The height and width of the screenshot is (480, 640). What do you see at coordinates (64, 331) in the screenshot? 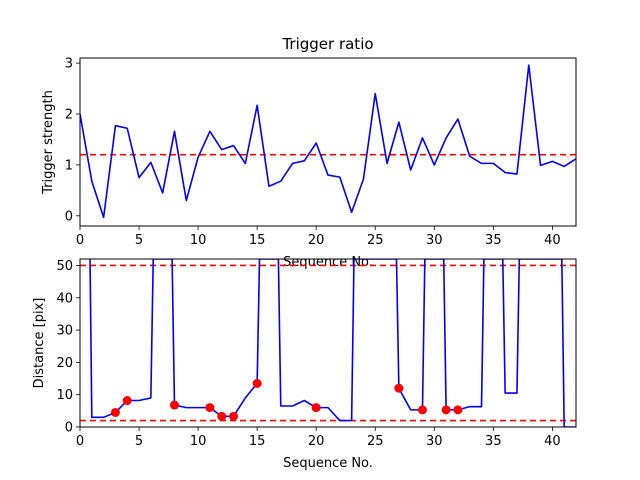
I see `y-tick-label: 30` at bounding box center [64, 331].